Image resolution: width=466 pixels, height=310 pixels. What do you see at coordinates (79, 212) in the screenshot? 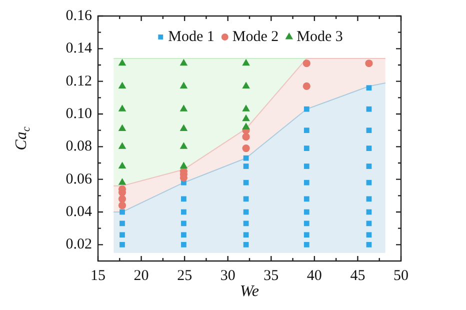
I see `y-tick-label: 0.04` at bounding box center [79, 212].